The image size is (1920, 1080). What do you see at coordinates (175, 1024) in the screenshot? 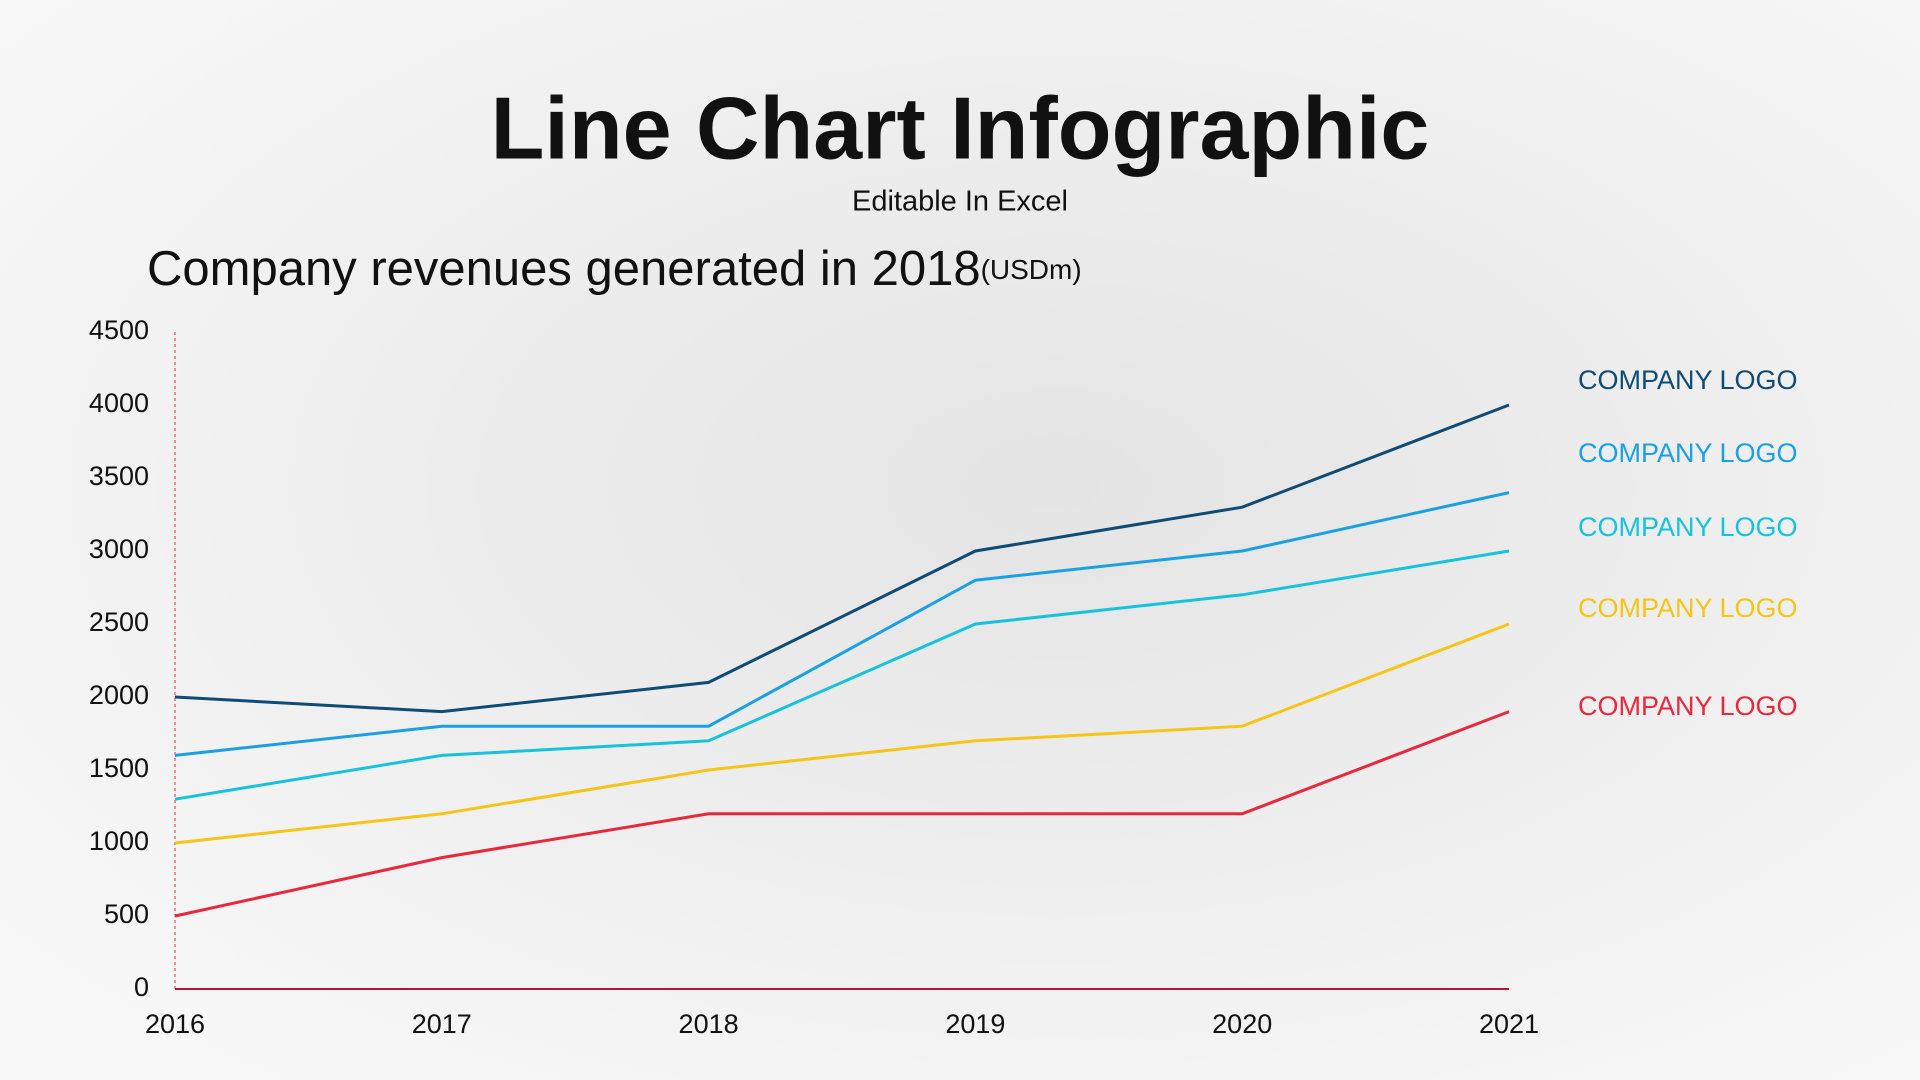
I see `x-tick-label: 2016` at bounding box center [175, 1024].